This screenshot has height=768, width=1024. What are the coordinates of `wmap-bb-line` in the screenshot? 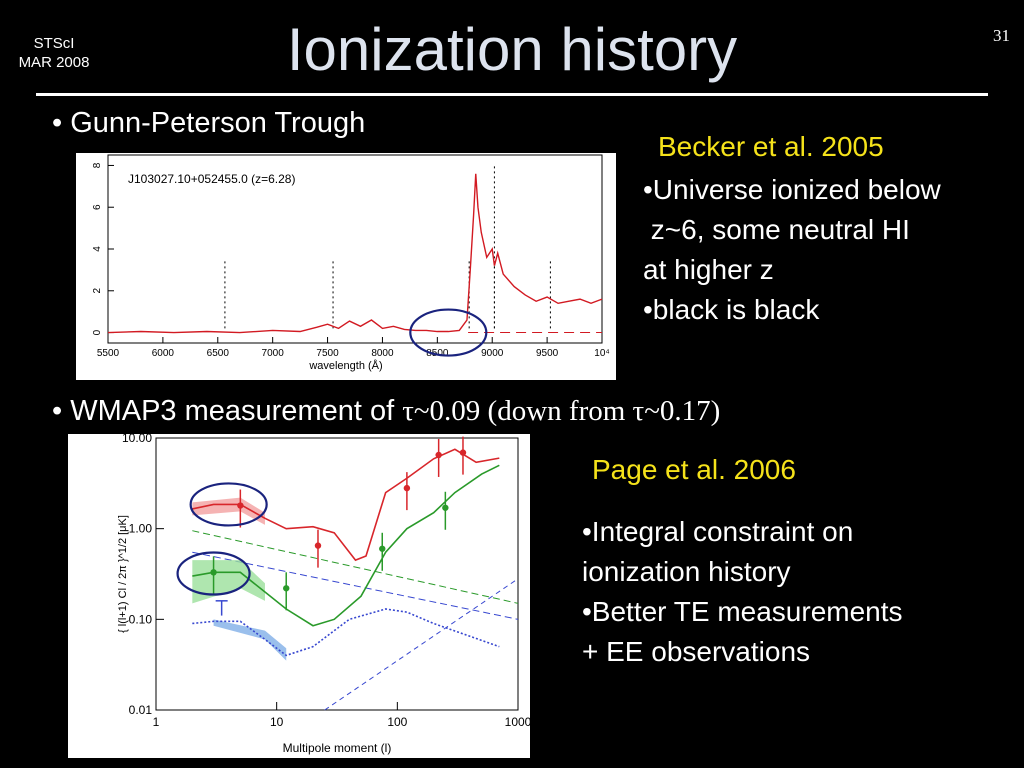 It's located at (421, 644).